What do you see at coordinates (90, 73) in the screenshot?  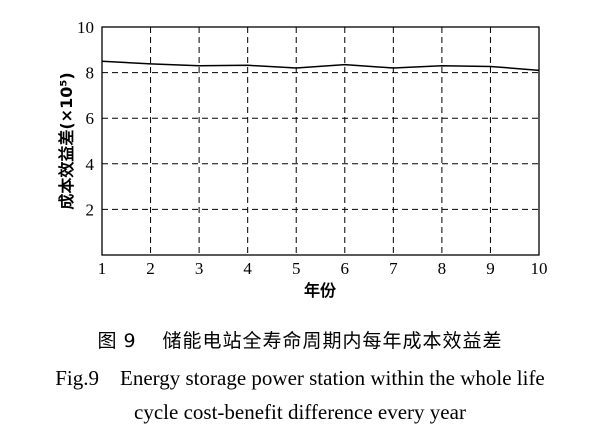 I see `y-tick-label: 8` at bounding box center [90, 73].